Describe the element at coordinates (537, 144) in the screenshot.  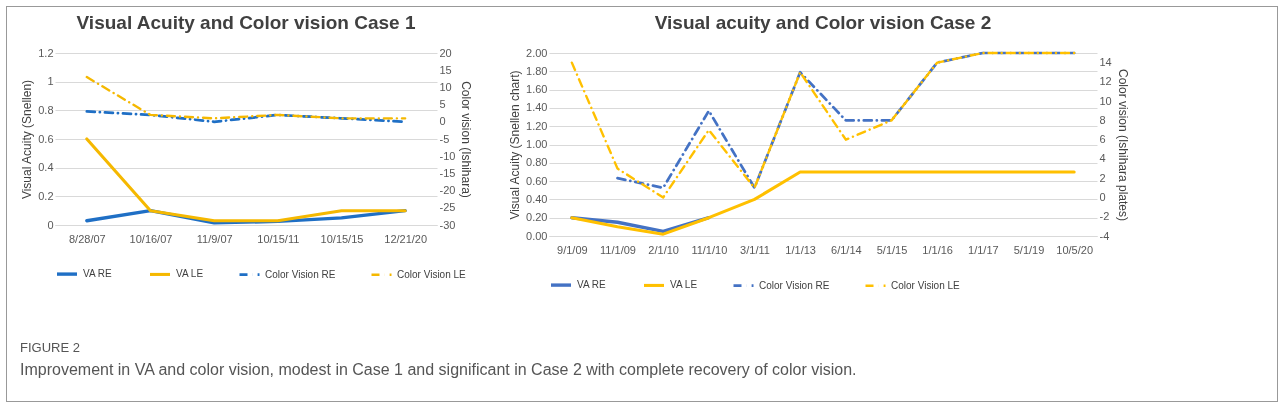
I see `y-tick-label: 1.00` at that location.